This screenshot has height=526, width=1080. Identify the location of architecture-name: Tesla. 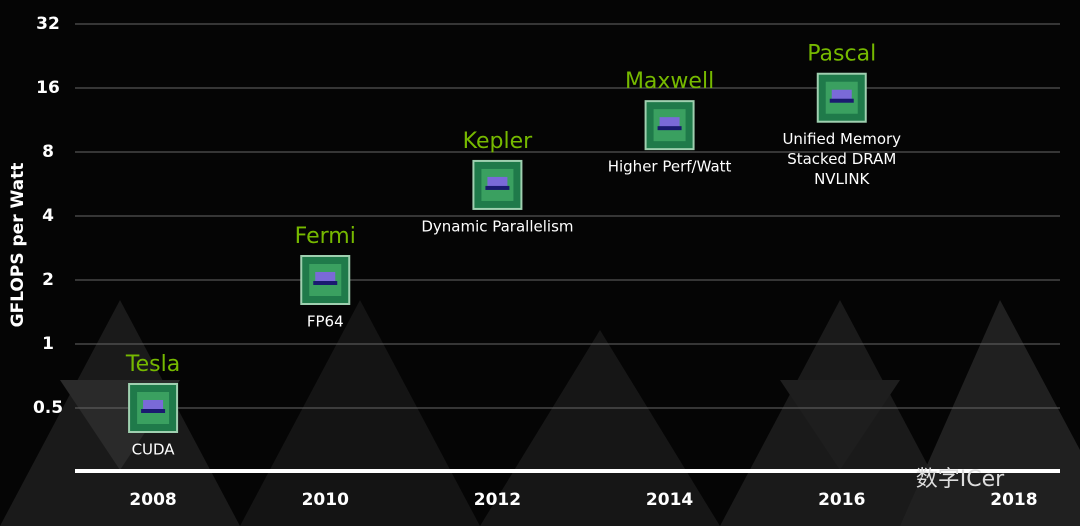
(152, 364).